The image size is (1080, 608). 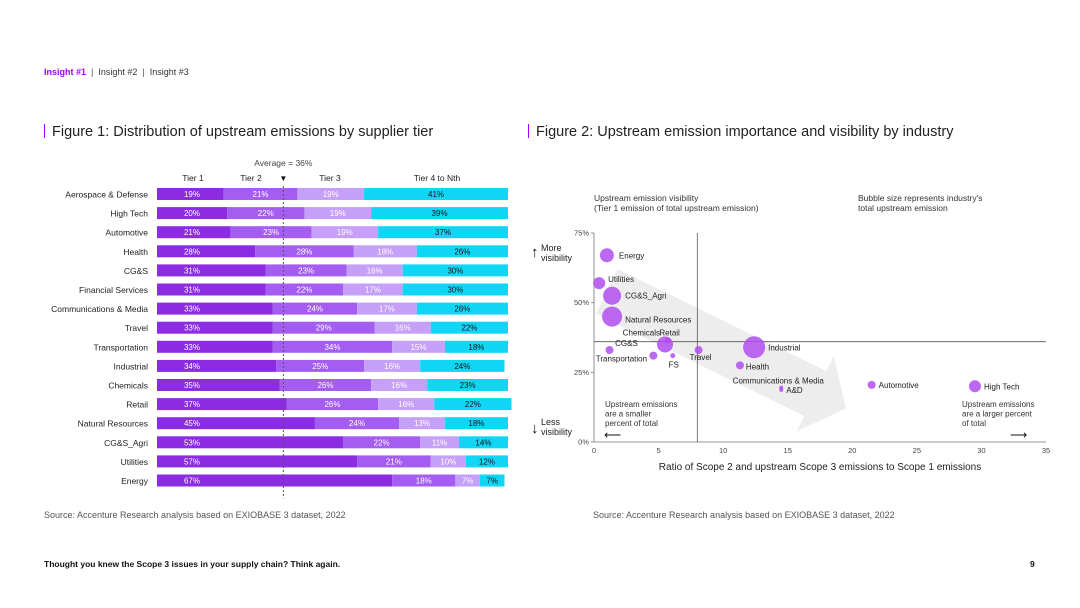 What do you see at coordinates (192, 423) in the screenshot?
I see `data-label: 45%` at bounding box center [192, 423].